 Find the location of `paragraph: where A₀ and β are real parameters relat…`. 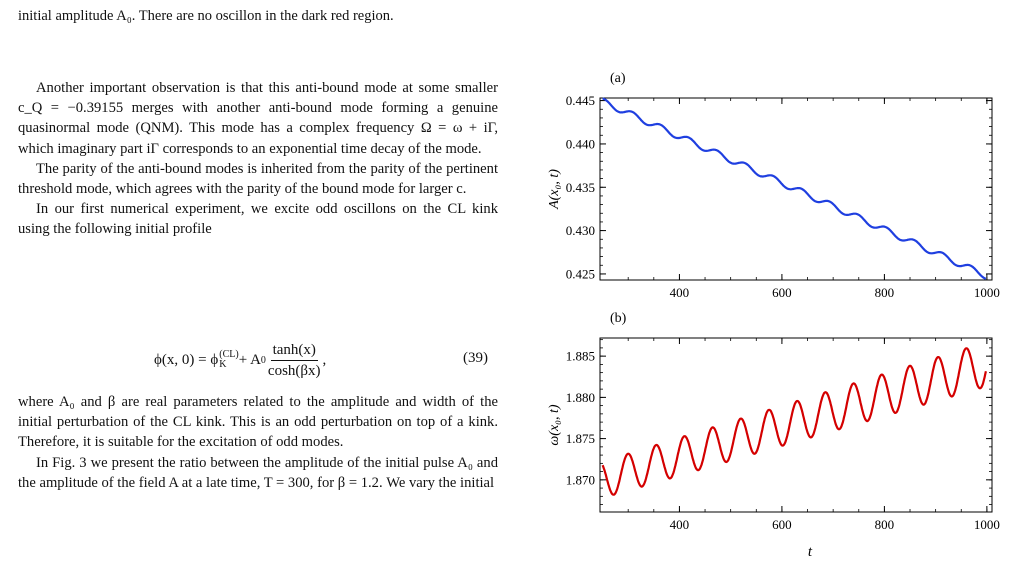

paragraph: where A₀ and β are real parameters relat… is located at coordinates (258, 422).